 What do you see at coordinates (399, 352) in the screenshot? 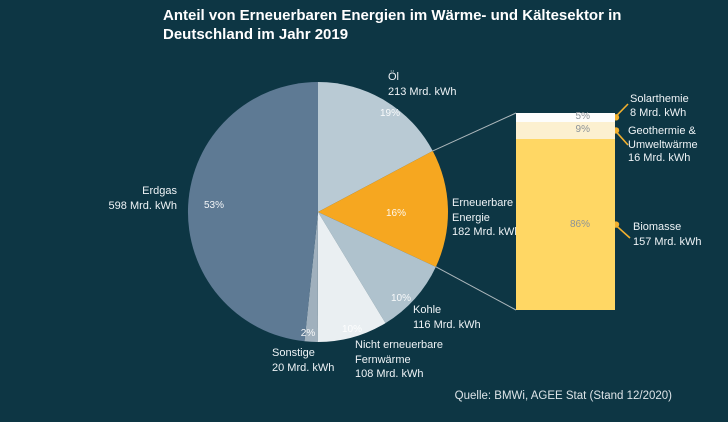
I see `pie-label-fernwaerme-name: Nicht erneuerbare Fernwärme` at bounding box center [399, 352].